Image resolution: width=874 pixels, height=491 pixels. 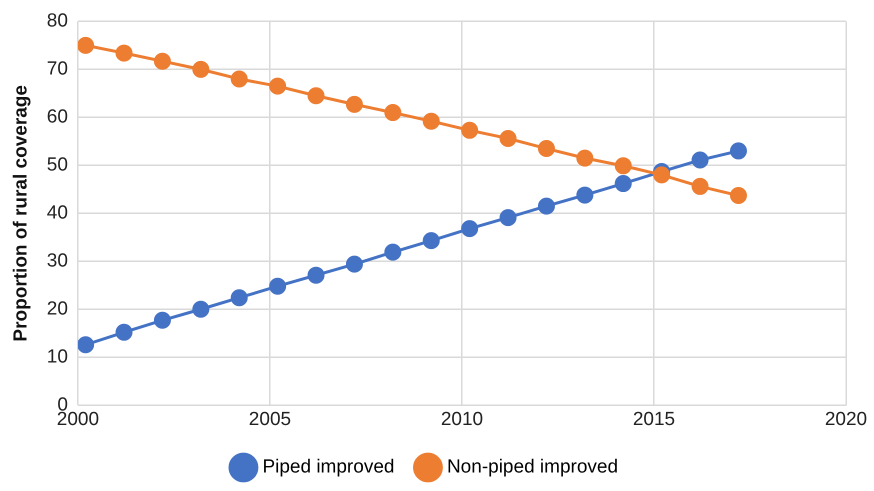 I want to click on y-tick-label: 10, so click(x=57, y=357).